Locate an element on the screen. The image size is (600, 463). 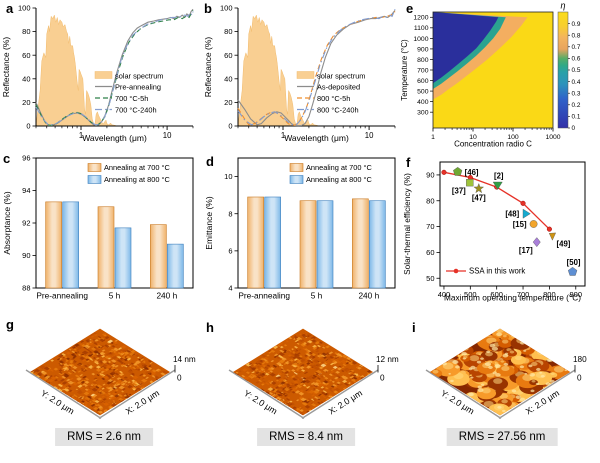
legend-label: solar spectrum is located at coordinates (341, 76).